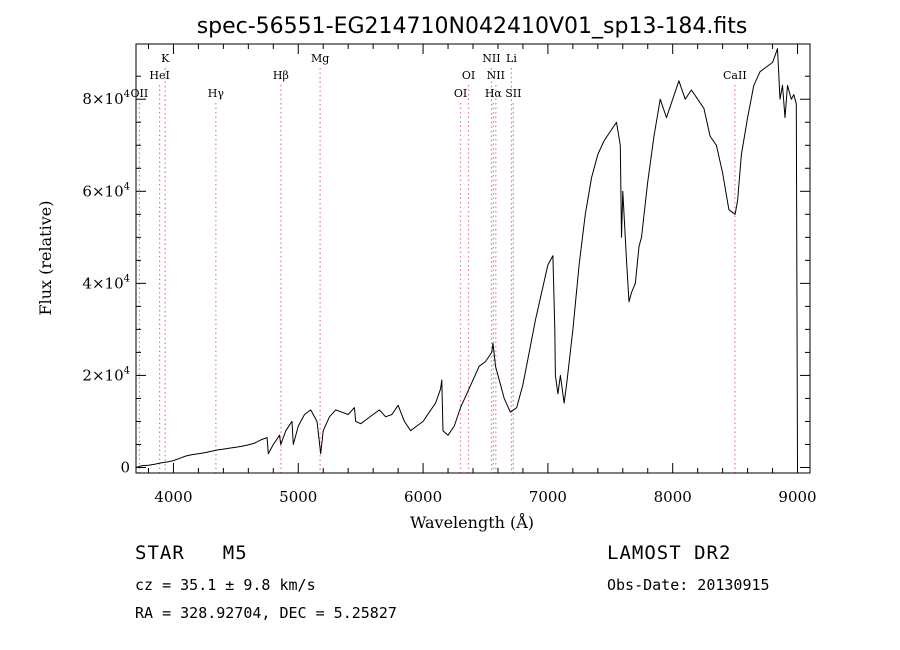  What do you see at coordinates (140, 93) in the screenshot?
I see `spectral-line-label-0: OII` at bounding box center [140, 93].